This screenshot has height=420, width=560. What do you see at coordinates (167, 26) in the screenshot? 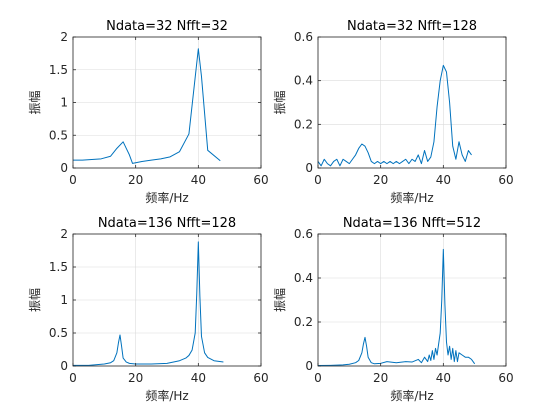
I see `subplot-title: Ndata=32 Nfft=32` at bounding box center [167, 26].